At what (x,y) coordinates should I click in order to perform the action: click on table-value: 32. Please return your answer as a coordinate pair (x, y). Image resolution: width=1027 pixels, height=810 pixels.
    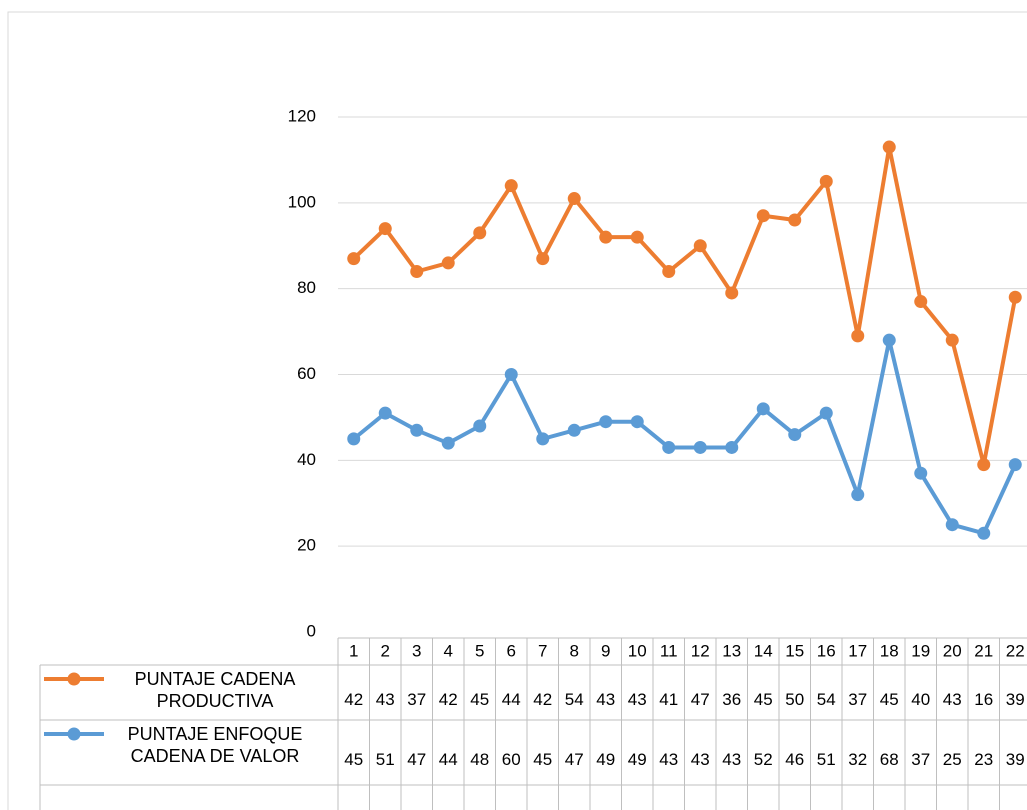
    Looking at the image, I should click on (857, 759).